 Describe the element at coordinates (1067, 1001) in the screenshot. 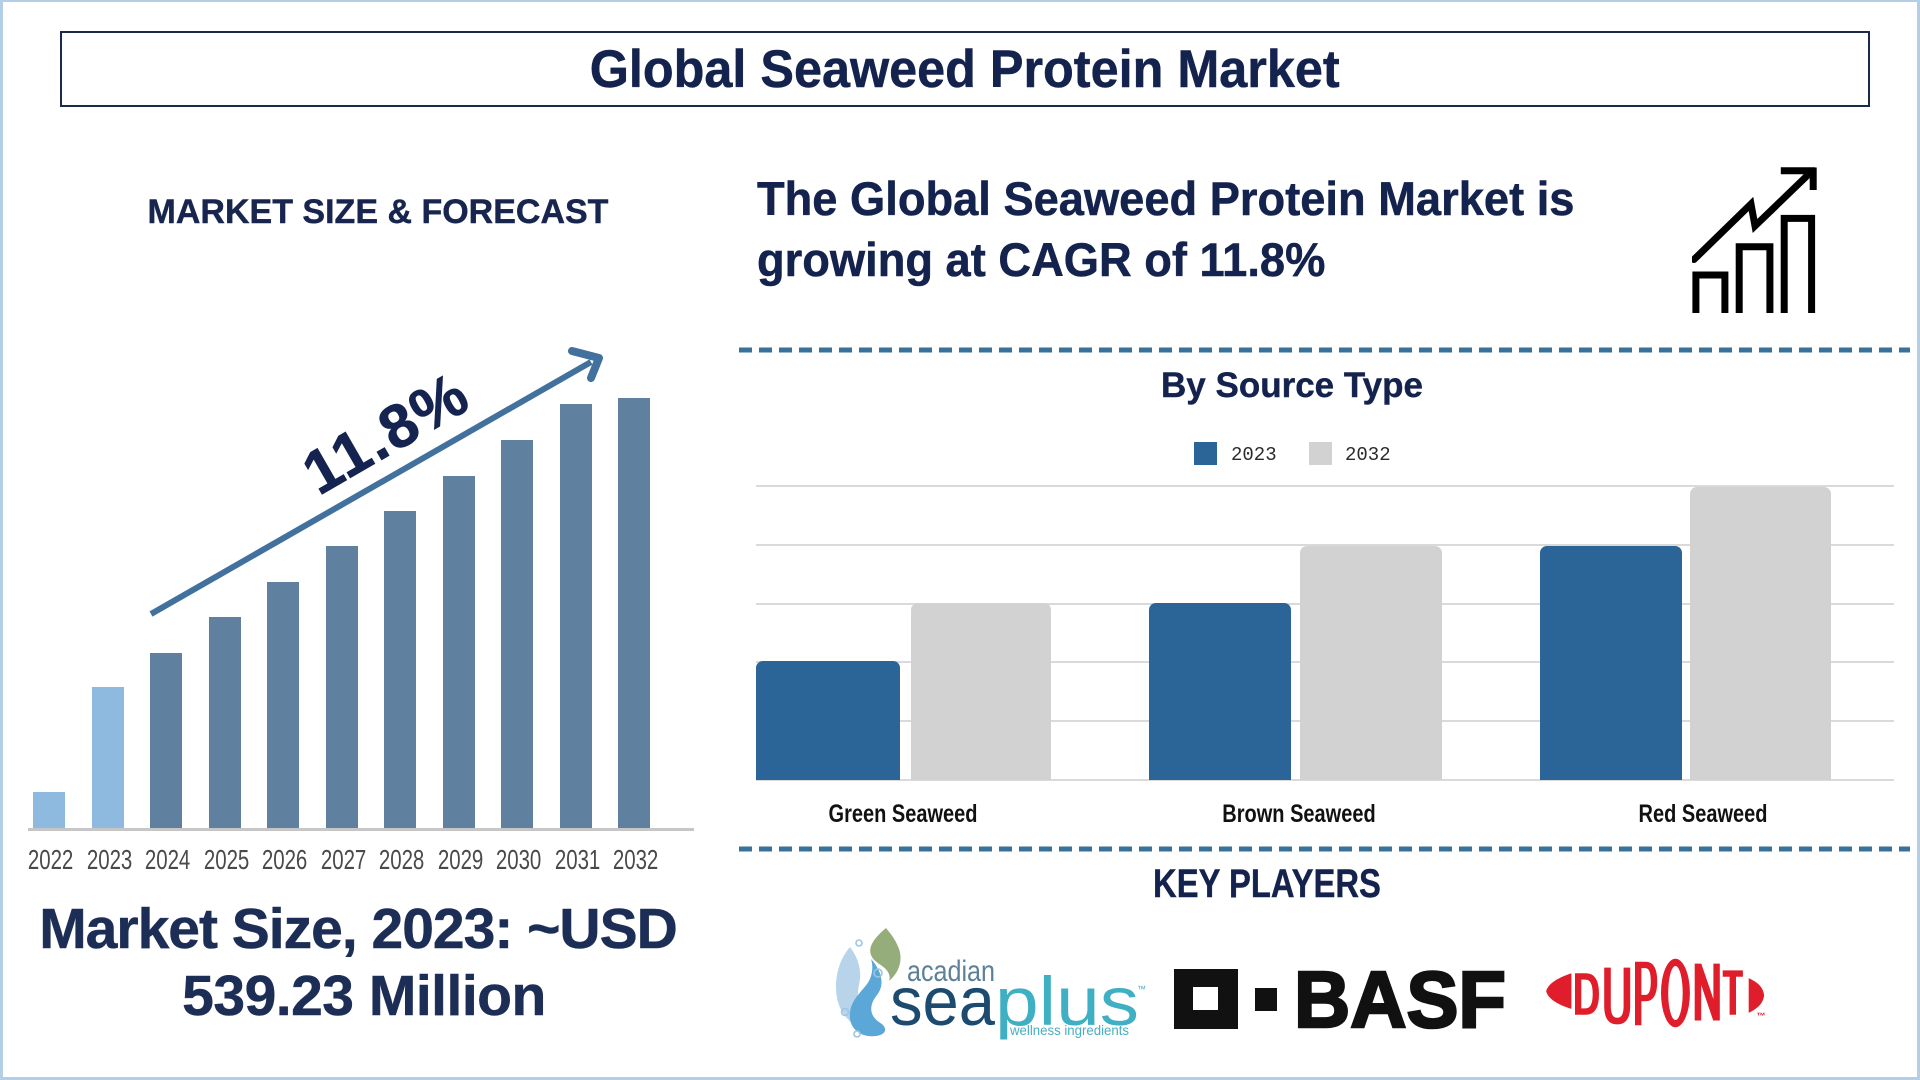

I see `svg-text: plus` at that location.